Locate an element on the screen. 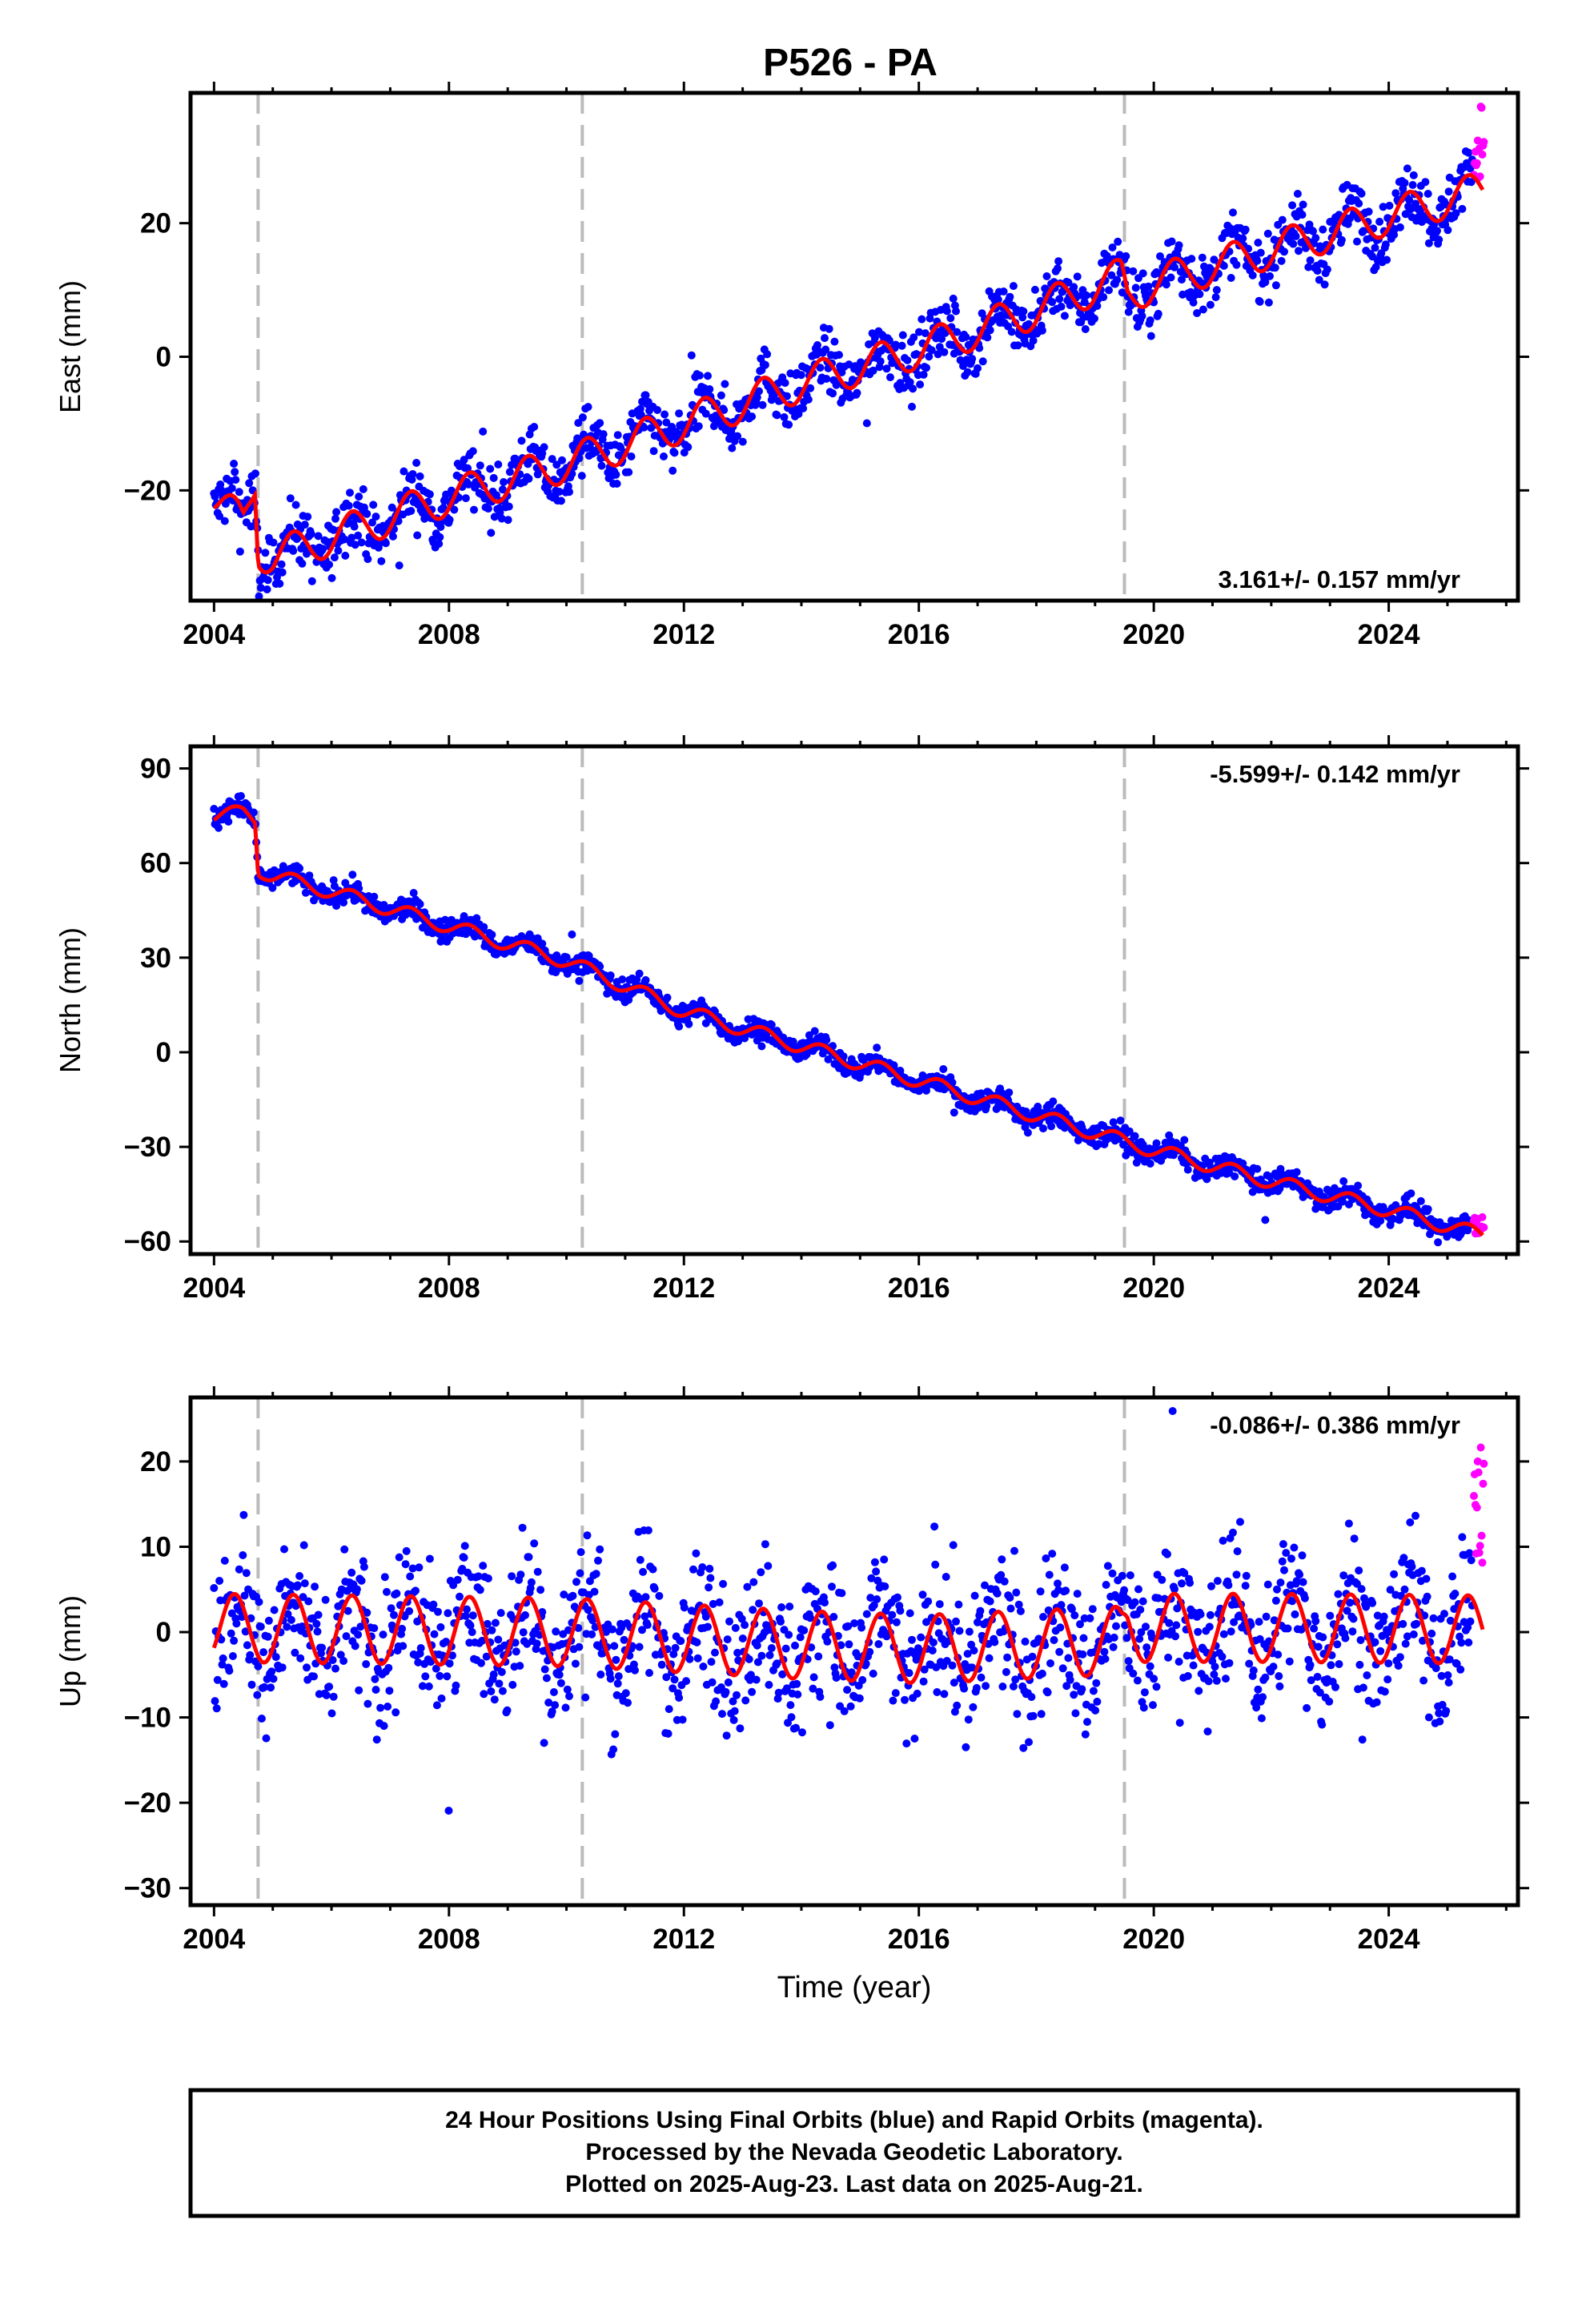  rapid-point is located at coordinates (1483, 1216).